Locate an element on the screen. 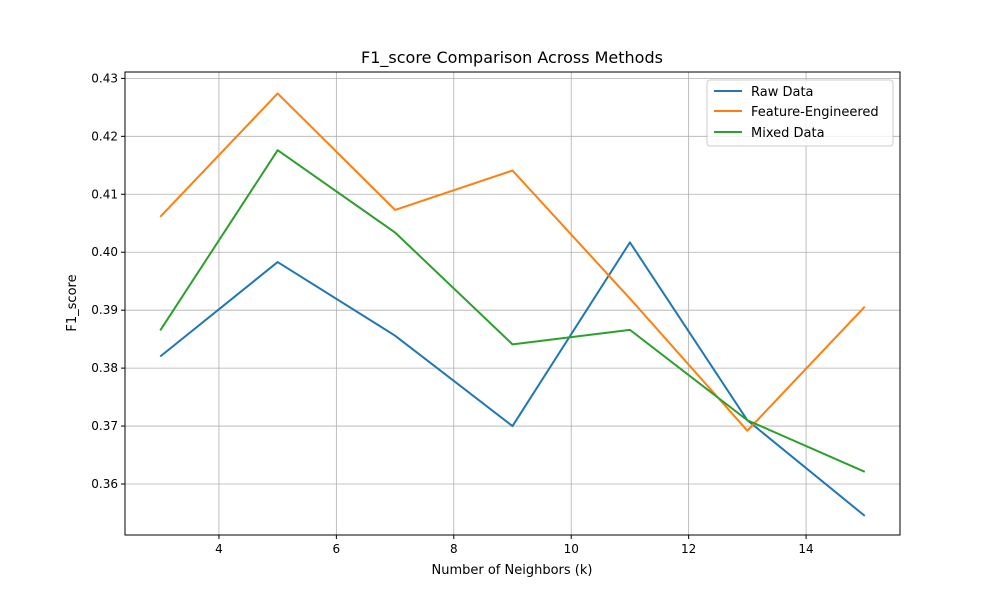 Image resolution: width=1000 pixels, height=600 pixels. y-tick-label: 0.40 is located at coordinates (104, 252).